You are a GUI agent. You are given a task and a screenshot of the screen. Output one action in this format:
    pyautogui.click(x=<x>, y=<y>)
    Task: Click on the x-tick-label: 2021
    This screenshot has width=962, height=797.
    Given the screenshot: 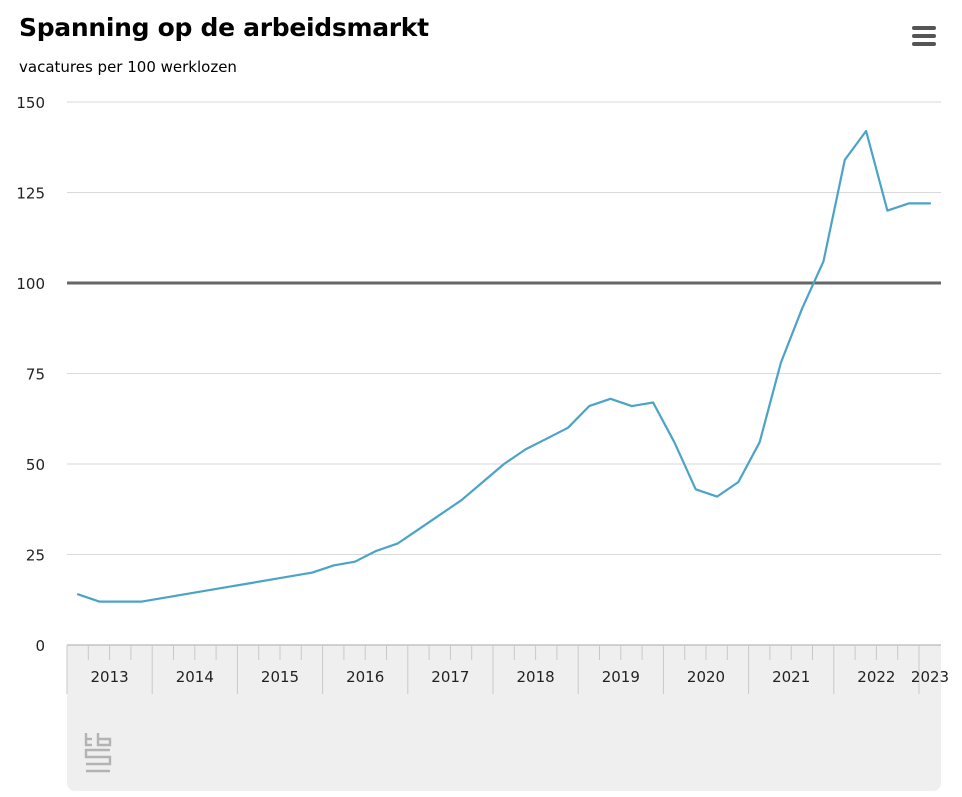 What is the action you would take?
    pyautogui.click(x=791, y=677)
    